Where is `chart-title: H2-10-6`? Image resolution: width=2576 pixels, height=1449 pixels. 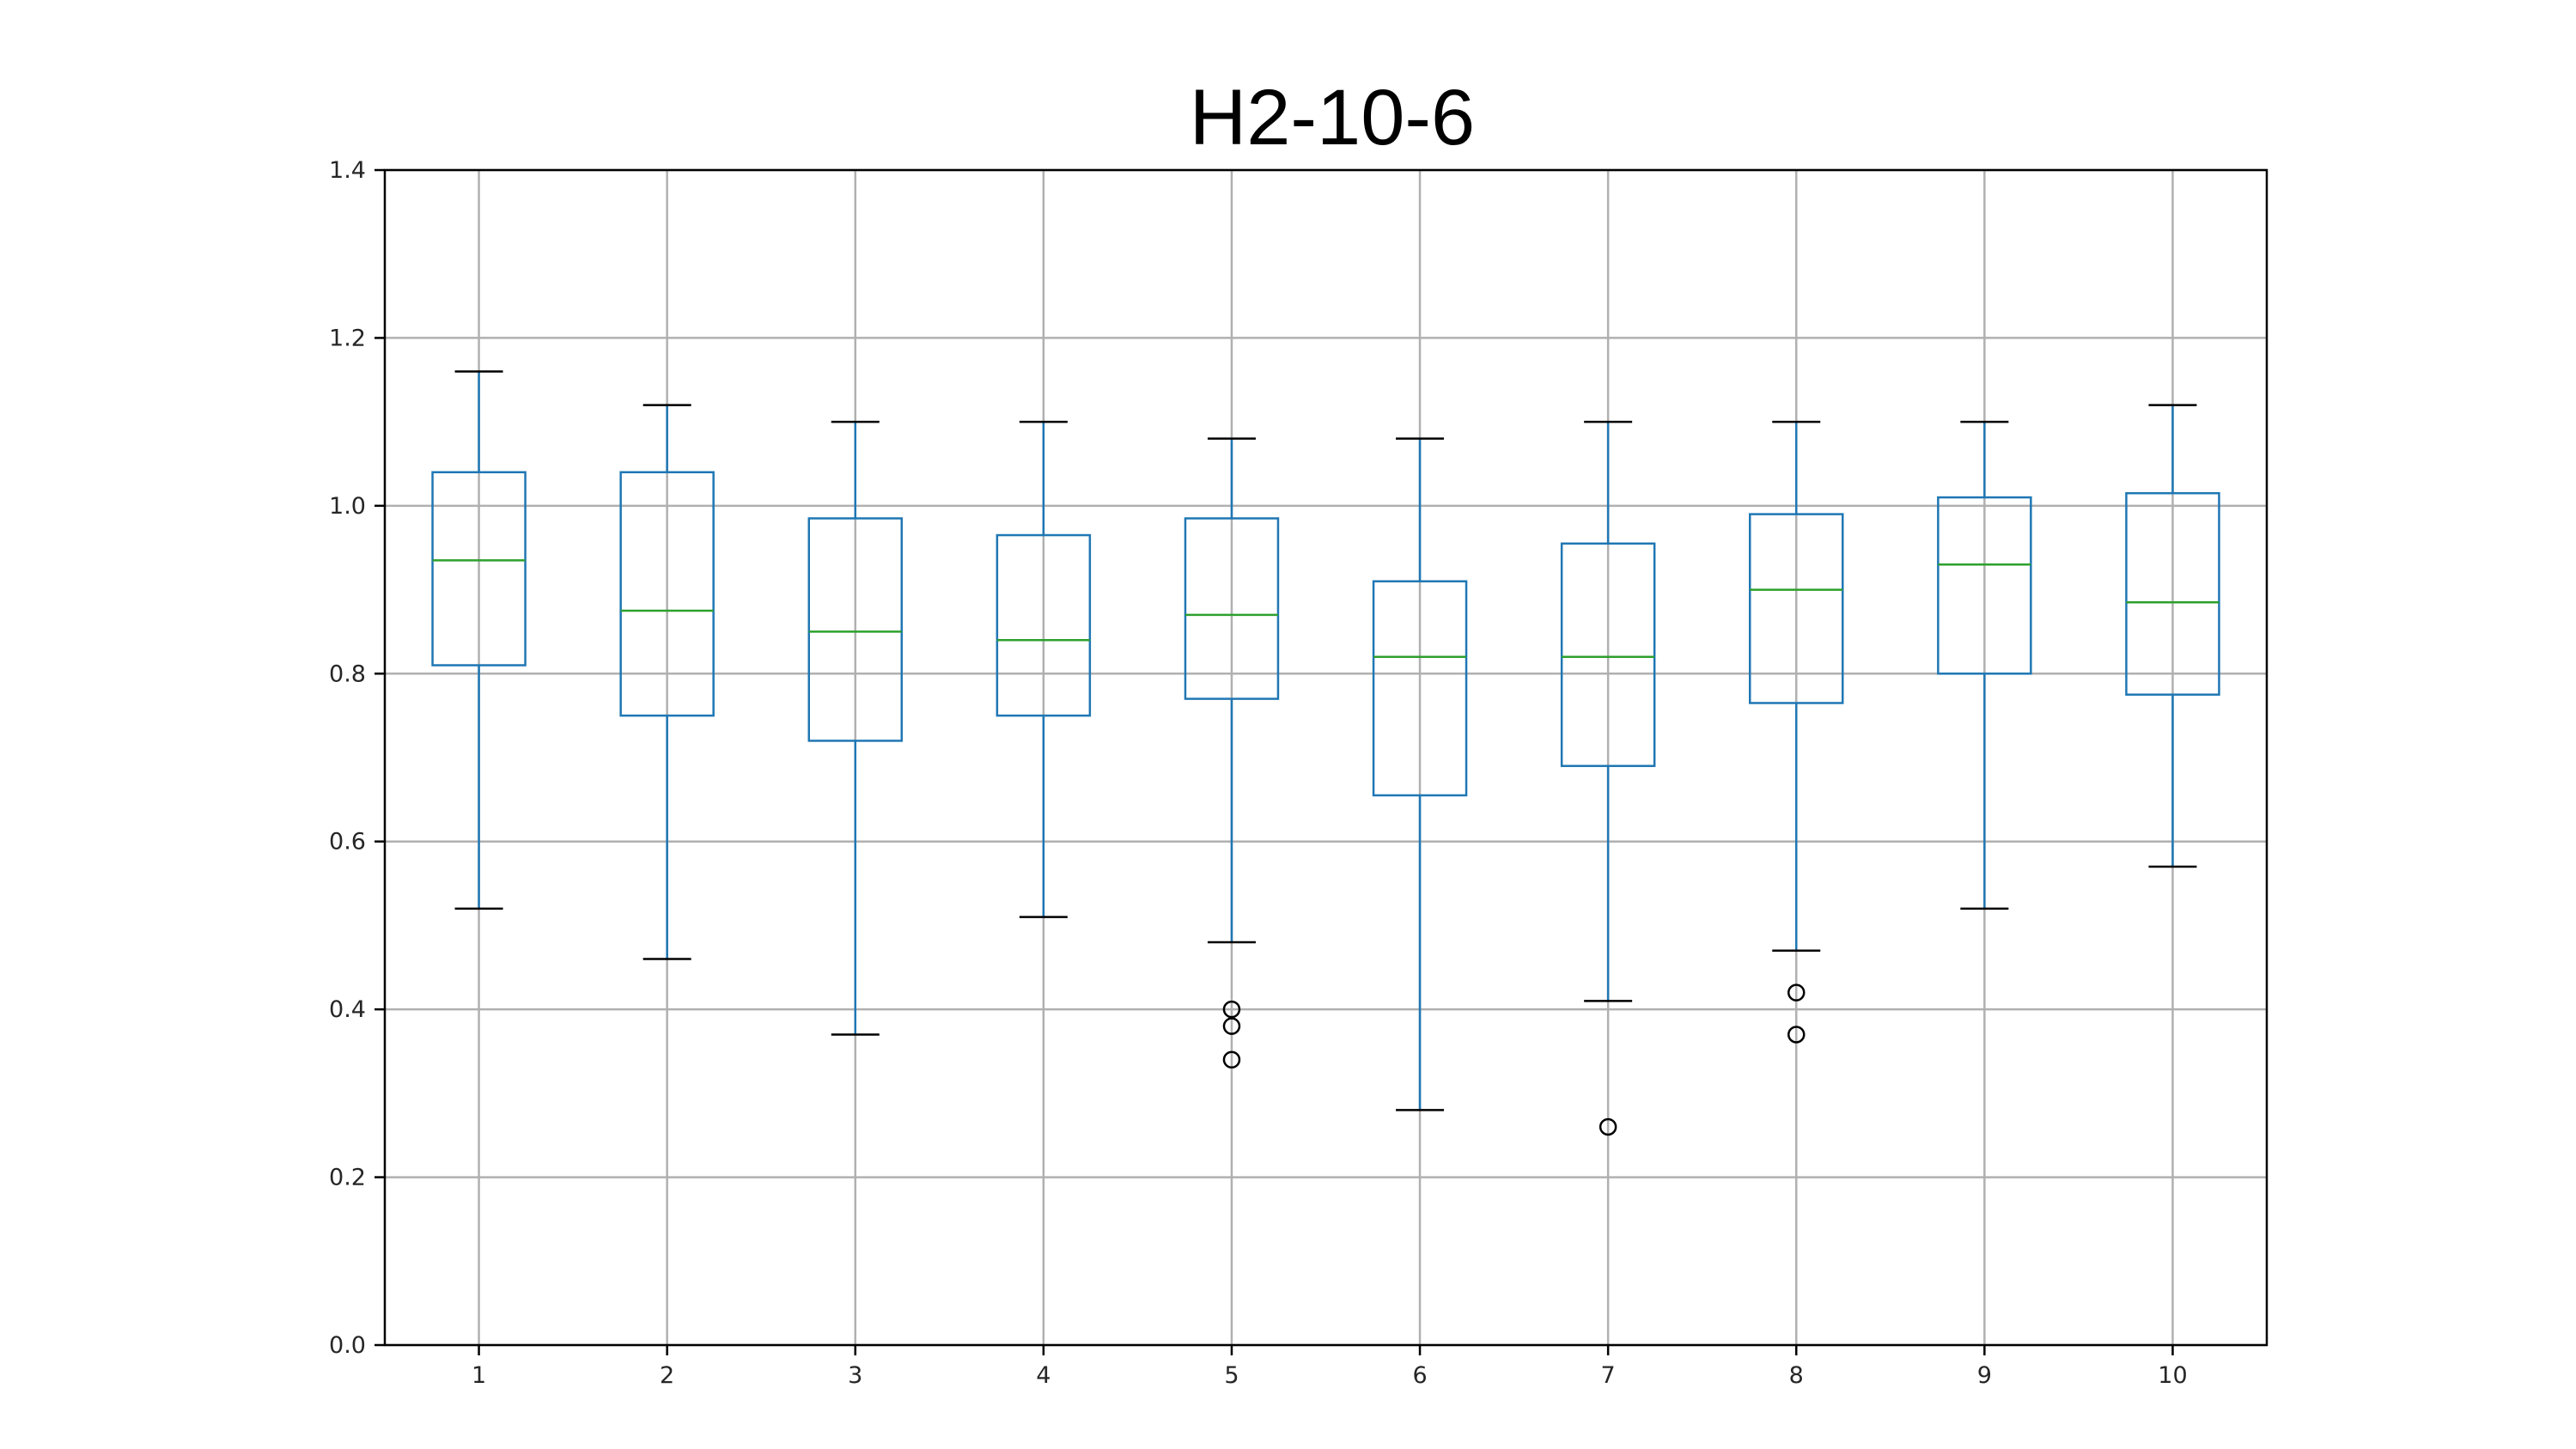 chart-title: H2-10-6 is located at coordinates (1332, 118).